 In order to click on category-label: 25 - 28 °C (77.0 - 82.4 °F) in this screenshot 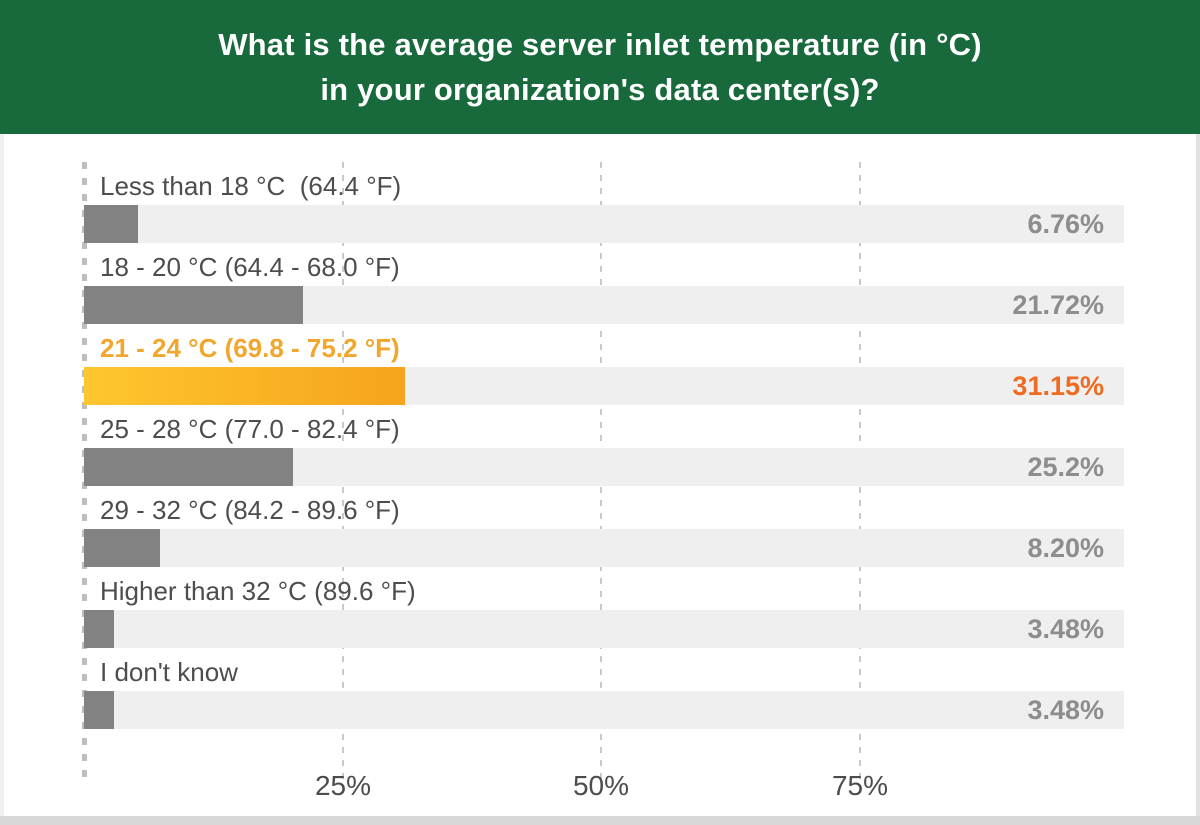, I will do `click(250, 429)`.